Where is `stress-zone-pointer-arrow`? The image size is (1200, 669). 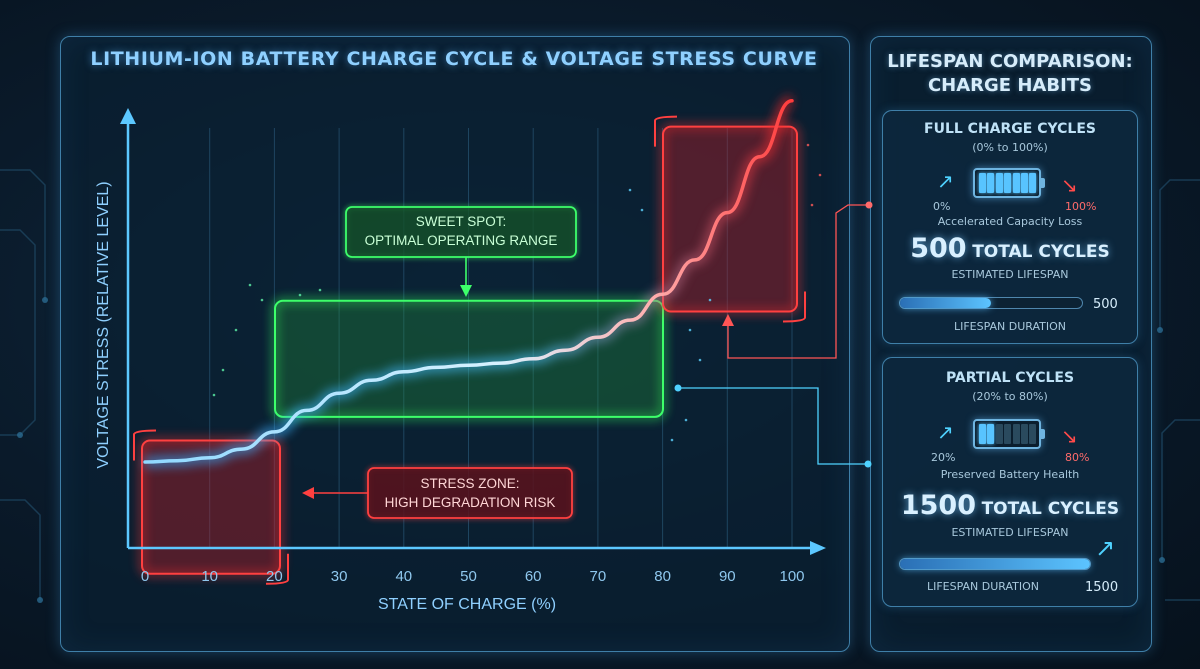
stress-zone-pointer-arrow is located at coordinates (308, 493).